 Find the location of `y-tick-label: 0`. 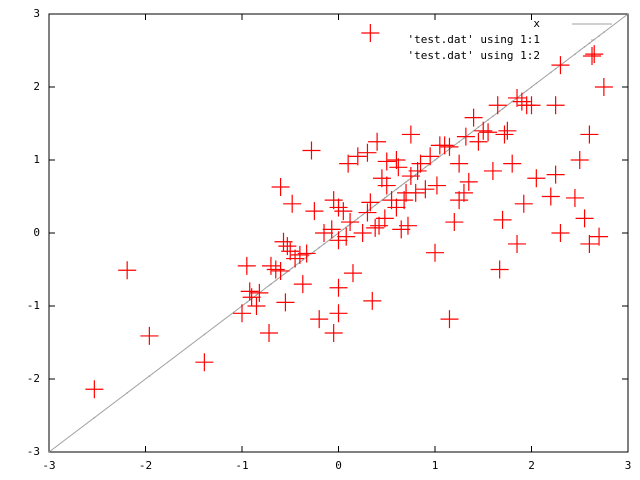

y-tick-label: 0 is located at coordinates (36, 232).